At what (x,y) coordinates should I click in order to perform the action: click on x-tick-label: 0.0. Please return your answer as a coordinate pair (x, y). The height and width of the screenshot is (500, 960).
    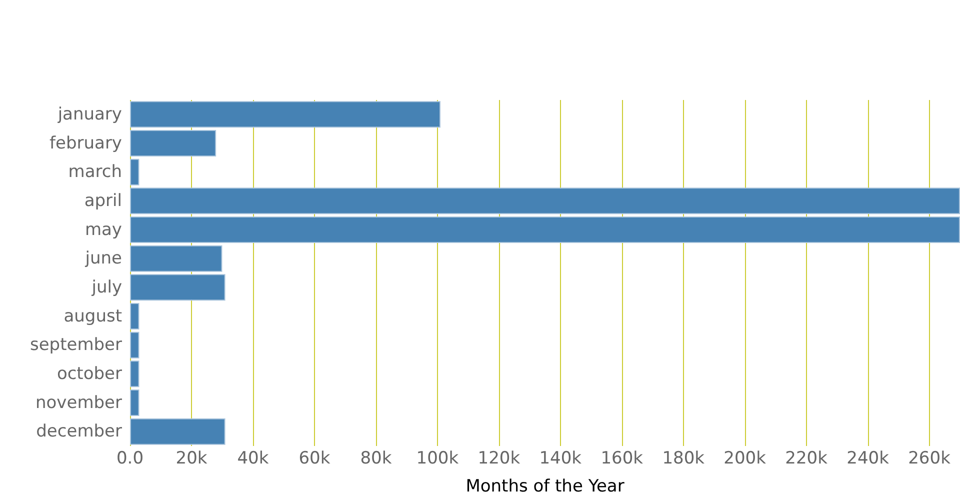
    Looking at the image, I should click on (130, 458).